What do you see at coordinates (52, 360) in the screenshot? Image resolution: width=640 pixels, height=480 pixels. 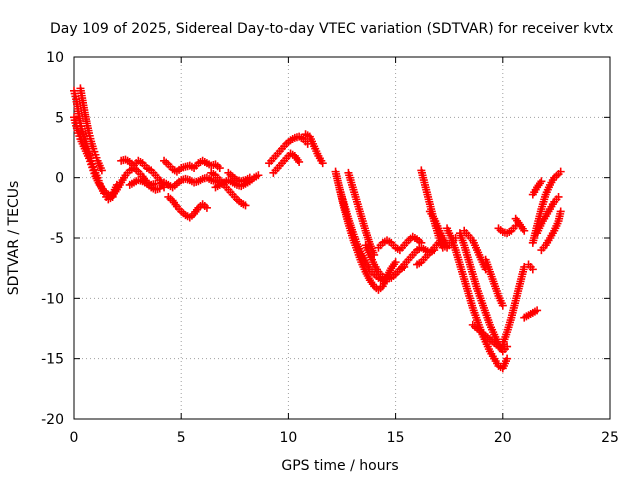 I see `y-tick-label: -15` at bounding box center [52, 360].